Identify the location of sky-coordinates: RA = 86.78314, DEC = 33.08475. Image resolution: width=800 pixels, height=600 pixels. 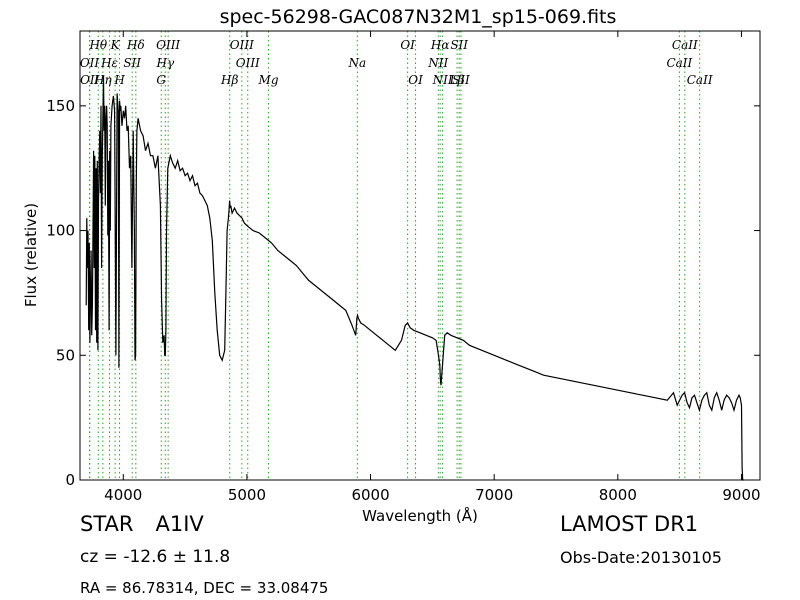
(204, 588).